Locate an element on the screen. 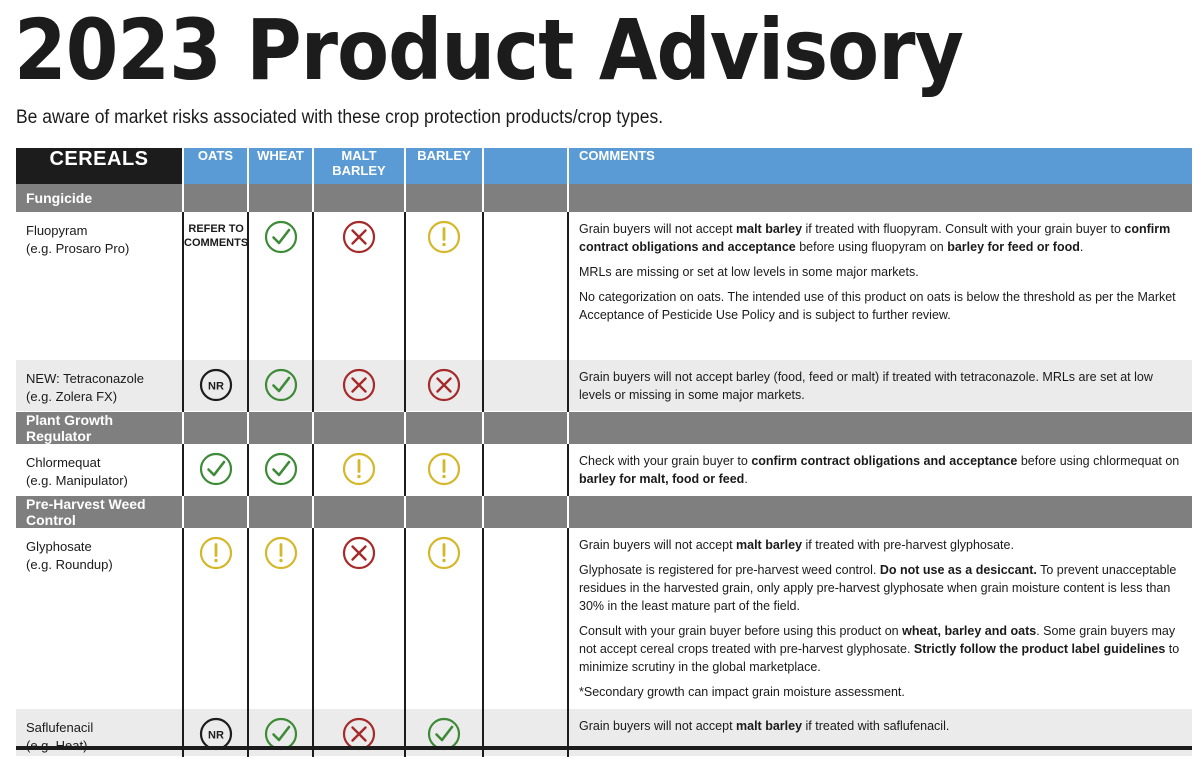 Image resolution: width=1200 pixels, height=757 pixels. product-name: Saflufenacil is located at coordinates (60, 727).